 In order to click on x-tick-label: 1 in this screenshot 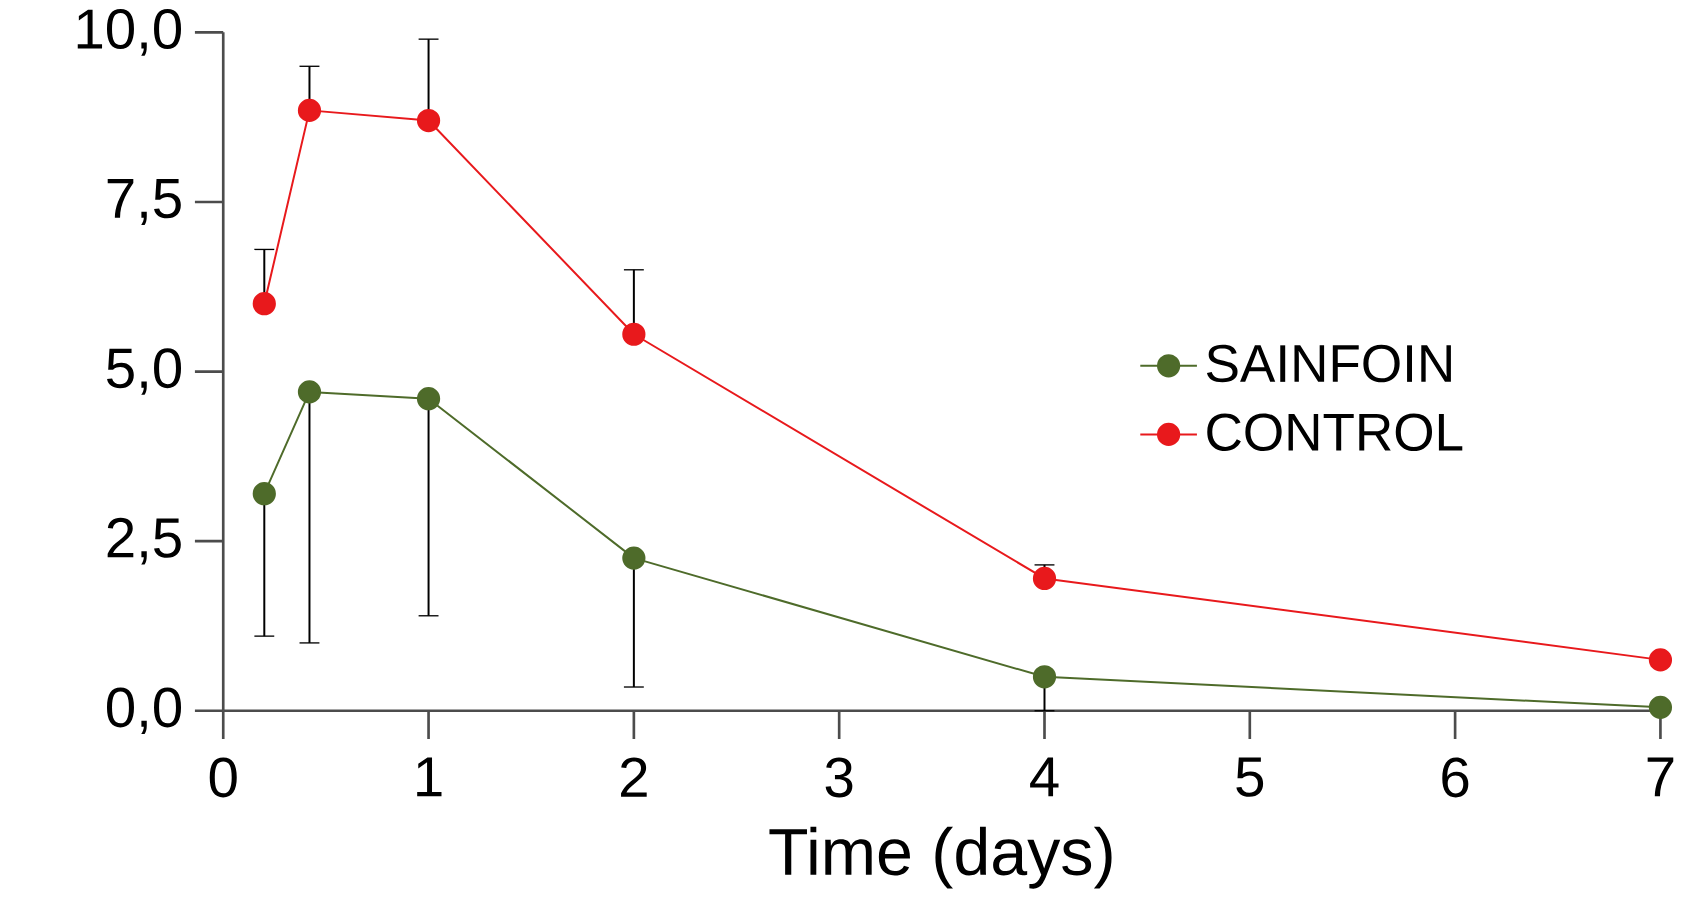, I will do `click(429, 777)`.